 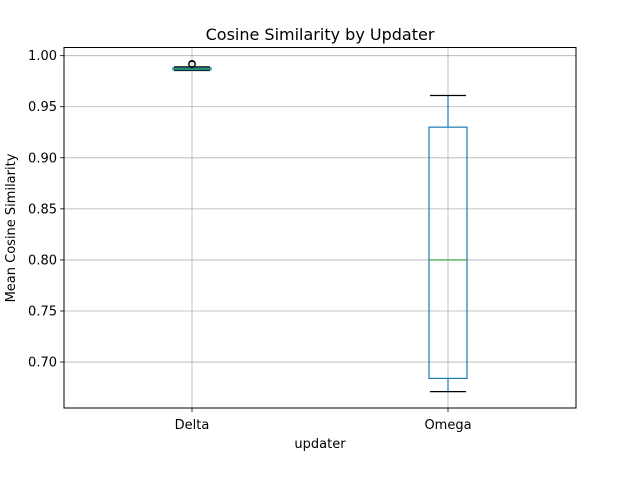 I want to click on y-axis: 0.70 0.75 0.80 0.85 0.90 0.95 1.00, so click(x=46, y=210).